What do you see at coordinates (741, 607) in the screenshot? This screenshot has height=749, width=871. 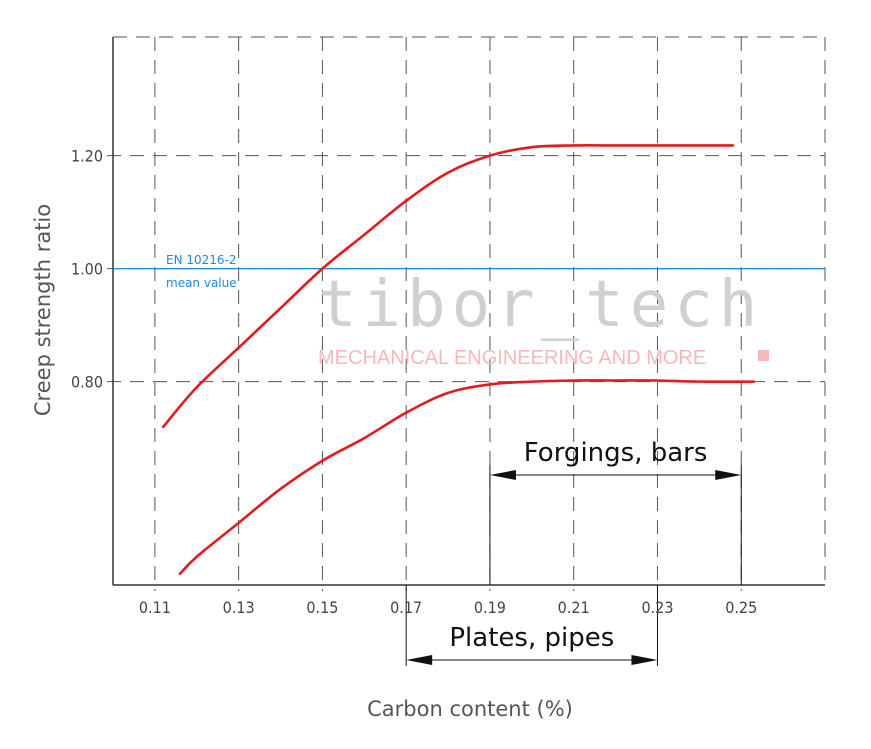 I see `x-tick-label: 0.25` at bounding box center [741, 607].